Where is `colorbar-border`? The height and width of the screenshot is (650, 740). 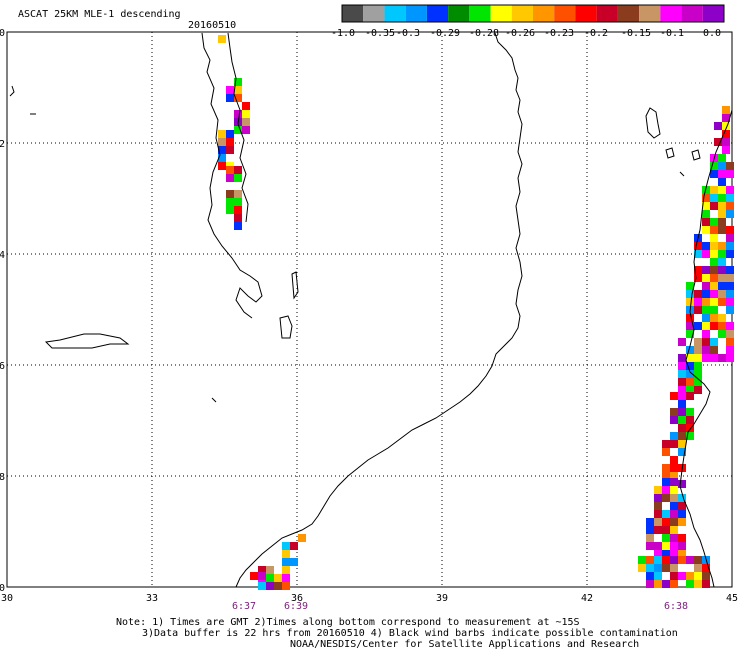 colorbar-border is located at coordinates (533, 13).